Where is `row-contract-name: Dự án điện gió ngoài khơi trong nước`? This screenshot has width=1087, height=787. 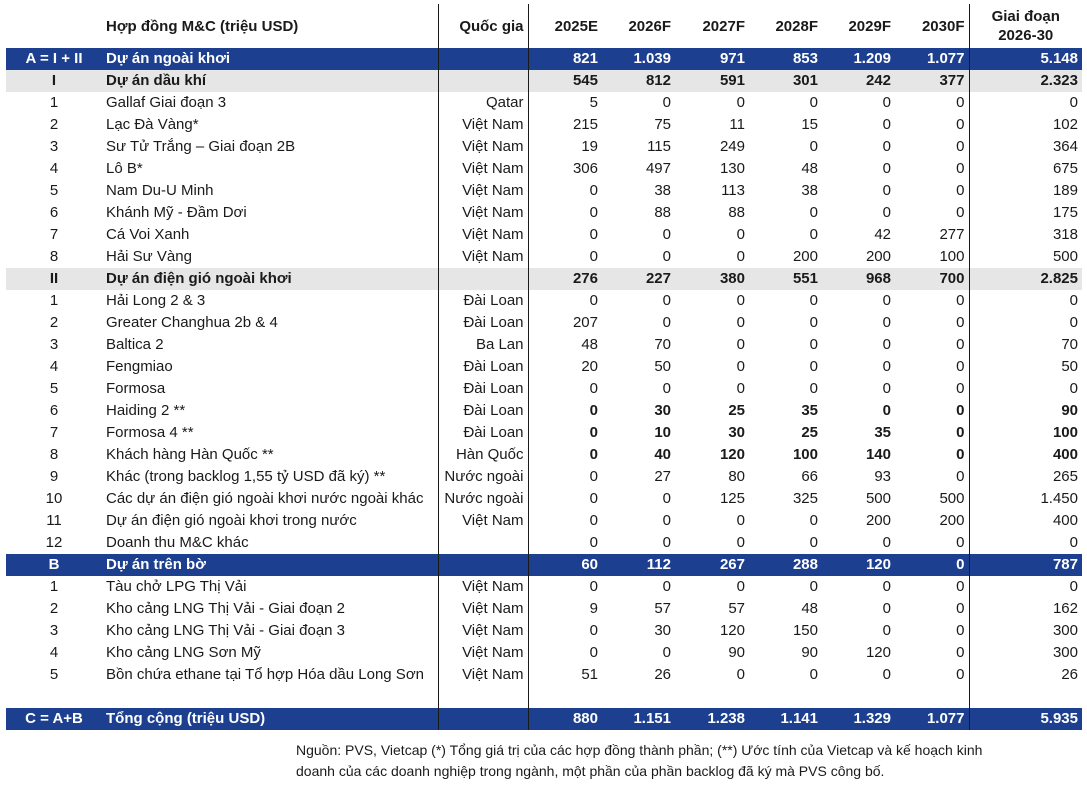
row-contract-name: Dự án điện gió ngoài khơi trong nước is located at coordinates (231, 520).